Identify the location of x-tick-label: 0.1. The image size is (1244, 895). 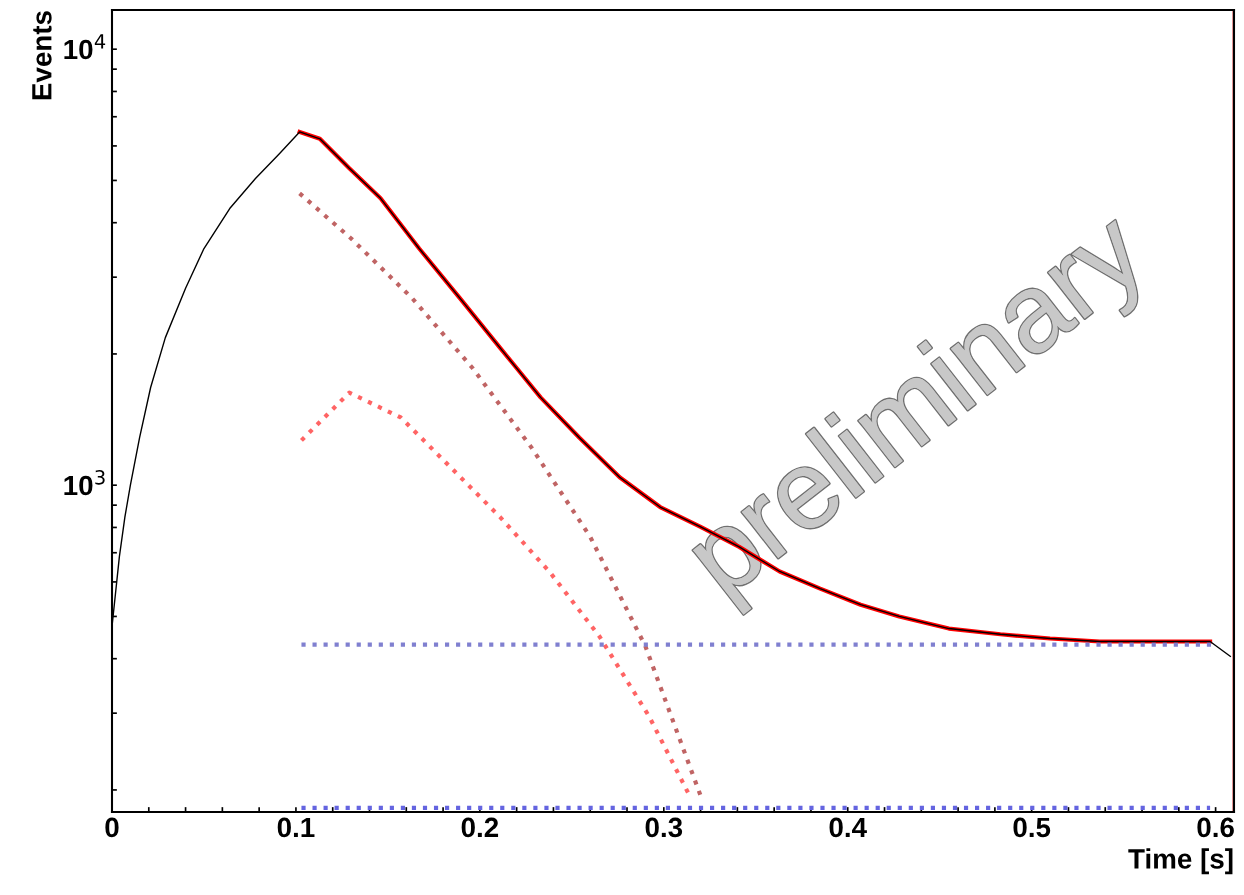
(296, 827).